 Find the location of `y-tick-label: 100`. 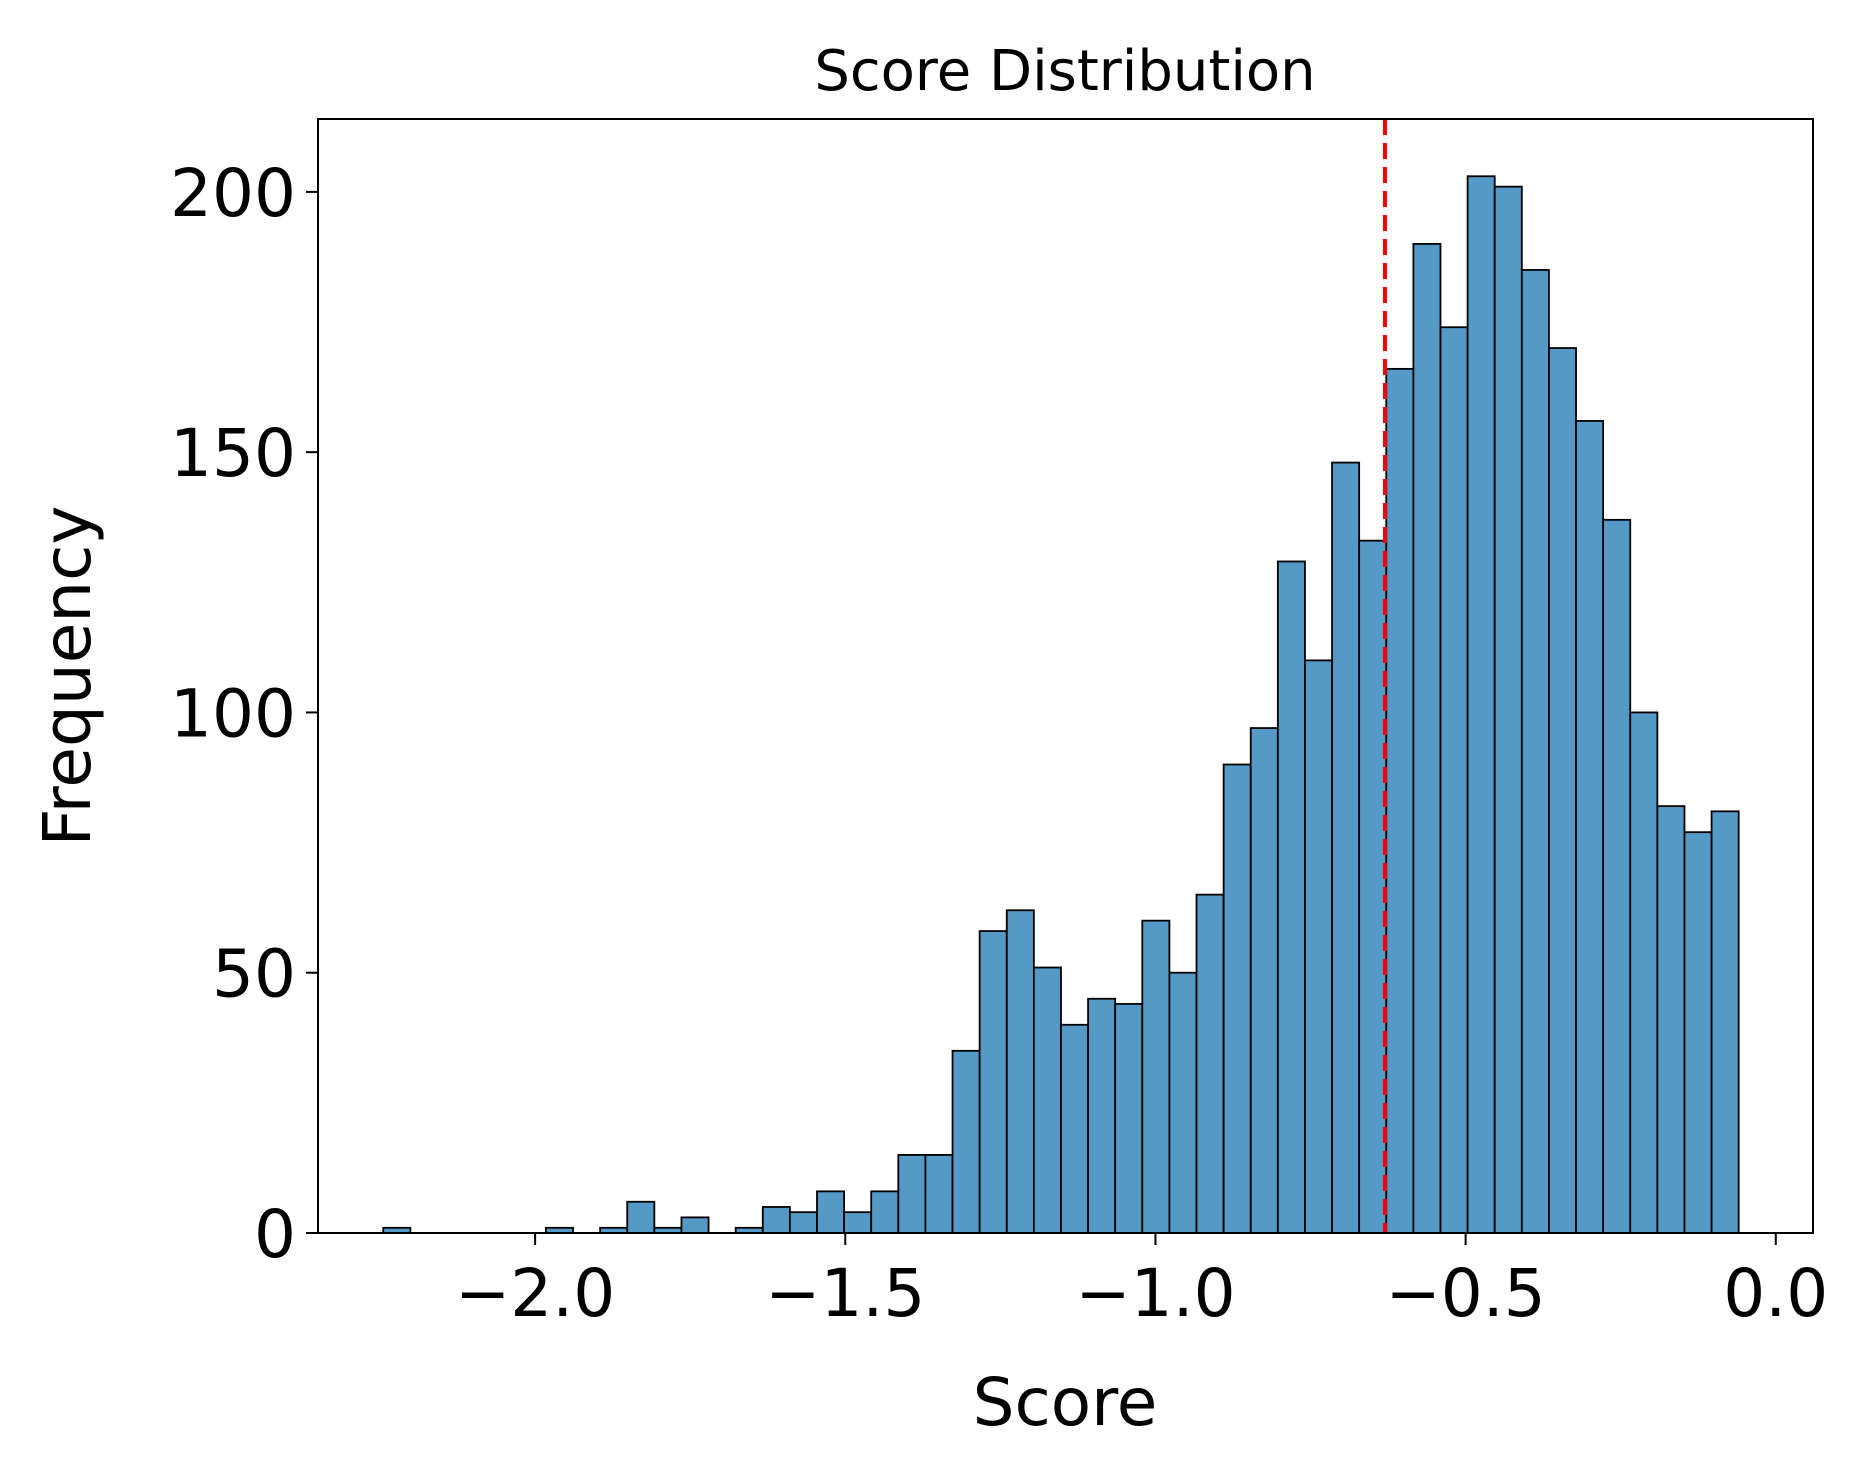

y-tick-label: 100 is located at coordinates (233, 713).